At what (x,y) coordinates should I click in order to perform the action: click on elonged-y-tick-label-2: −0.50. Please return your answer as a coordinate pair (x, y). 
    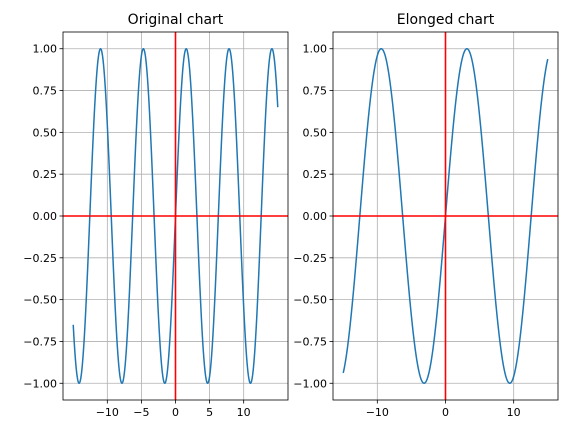
    Looking at the image, I should click on (310, 300).